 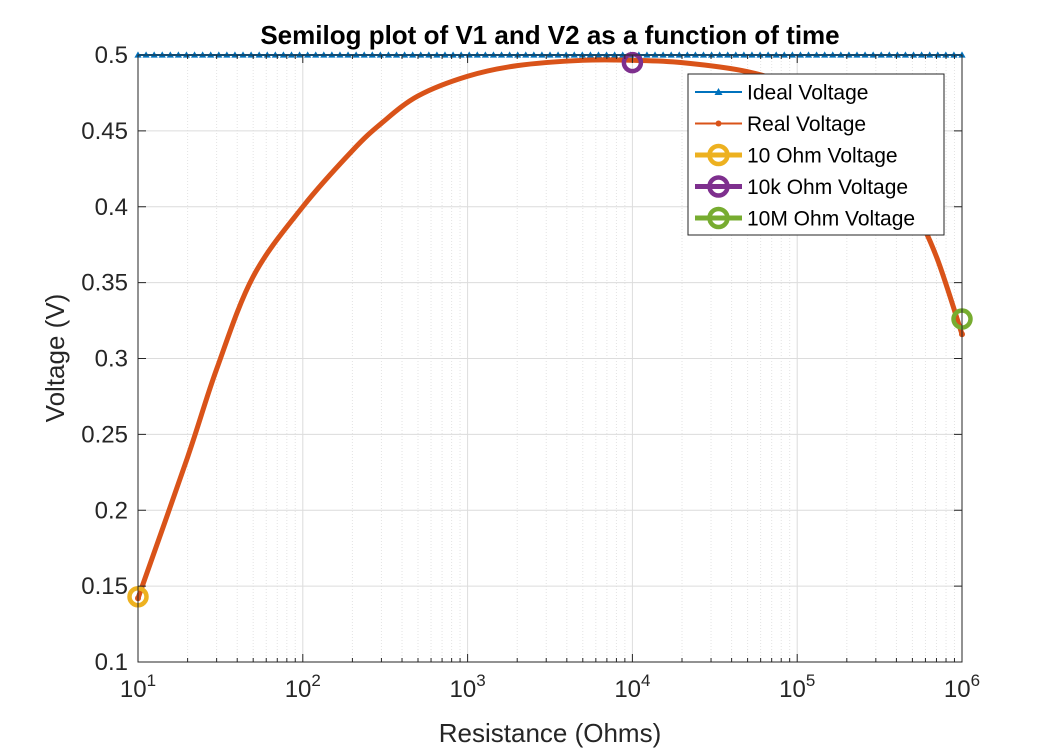 I want to click on highlight-marker, so click(x=632, y=62).